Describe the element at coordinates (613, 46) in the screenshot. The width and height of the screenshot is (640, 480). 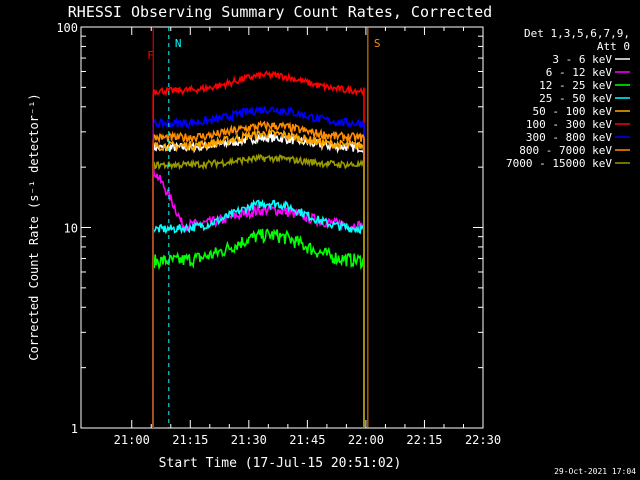
I see `legend-header-line-2: Att 0` at that location.